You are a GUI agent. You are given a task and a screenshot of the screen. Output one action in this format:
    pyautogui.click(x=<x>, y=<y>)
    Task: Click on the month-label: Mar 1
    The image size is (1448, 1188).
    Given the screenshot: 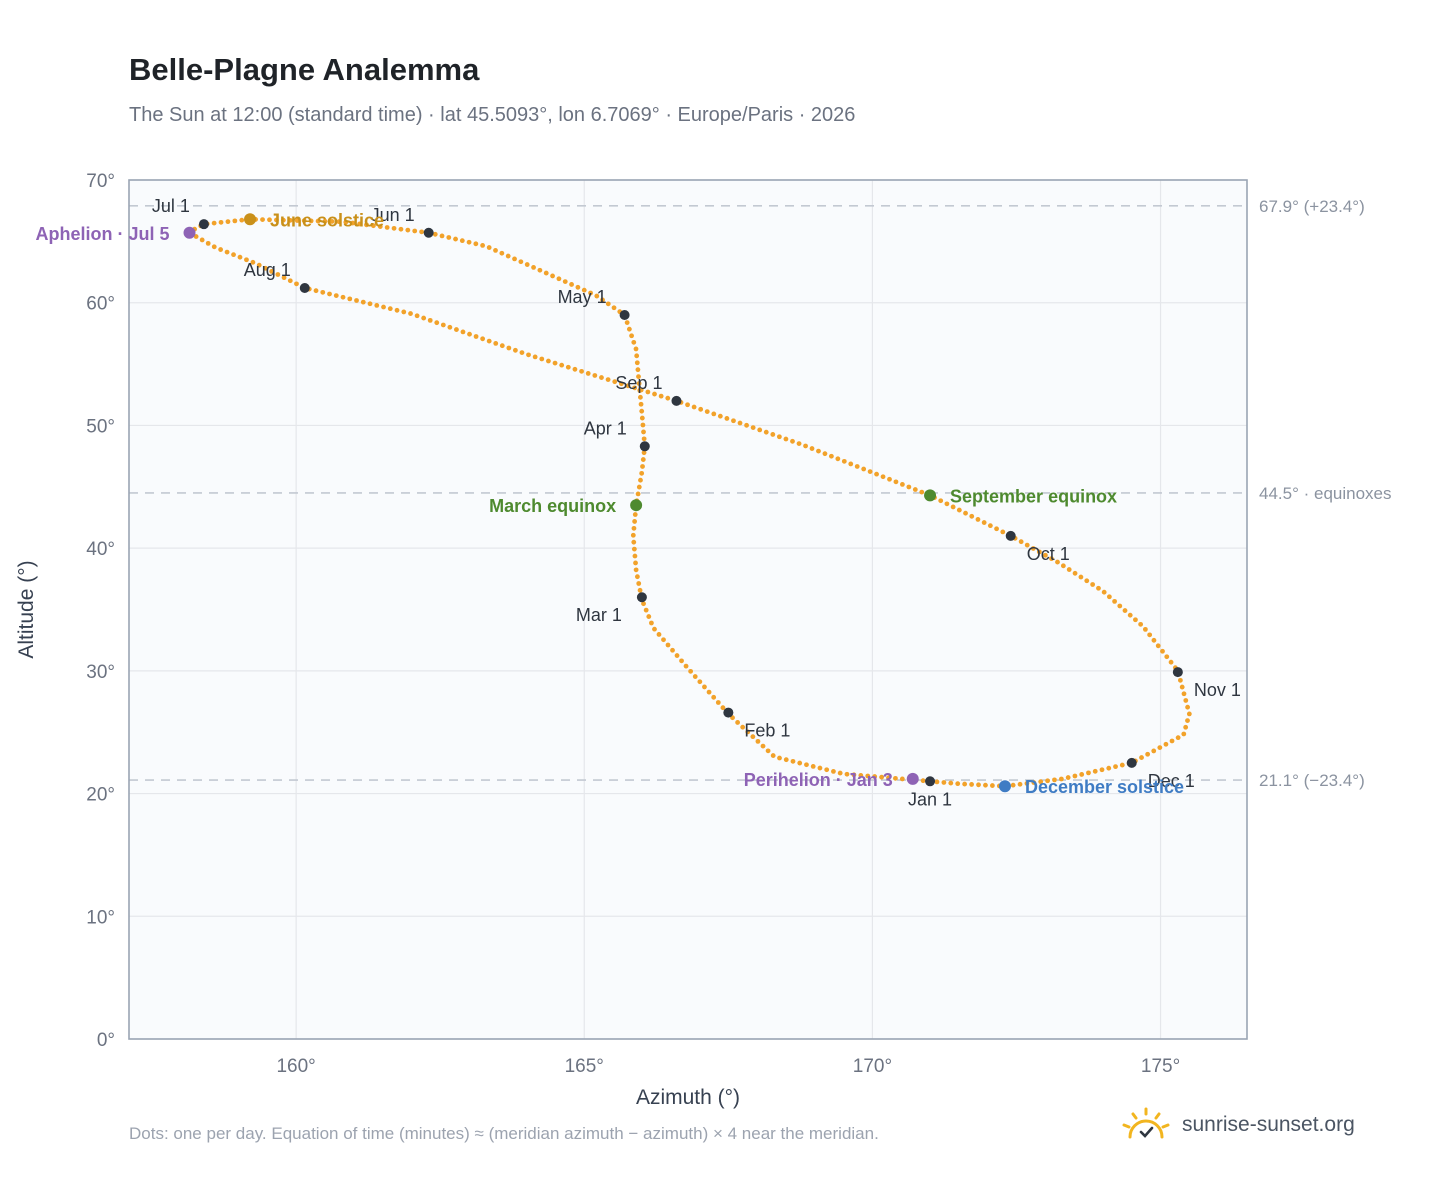 What is the action you would take?
    pyautogui.click(x=599, y=615)
    